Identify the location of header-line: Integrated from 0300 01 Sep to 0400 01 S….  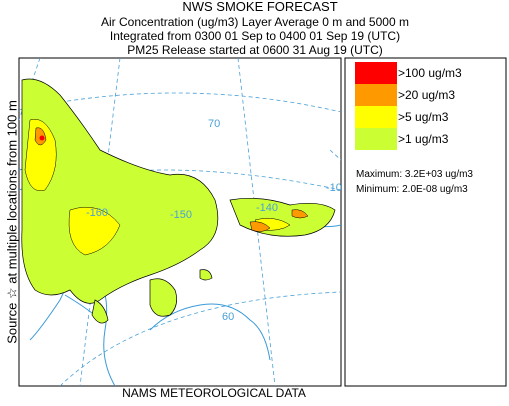
(255, 36).